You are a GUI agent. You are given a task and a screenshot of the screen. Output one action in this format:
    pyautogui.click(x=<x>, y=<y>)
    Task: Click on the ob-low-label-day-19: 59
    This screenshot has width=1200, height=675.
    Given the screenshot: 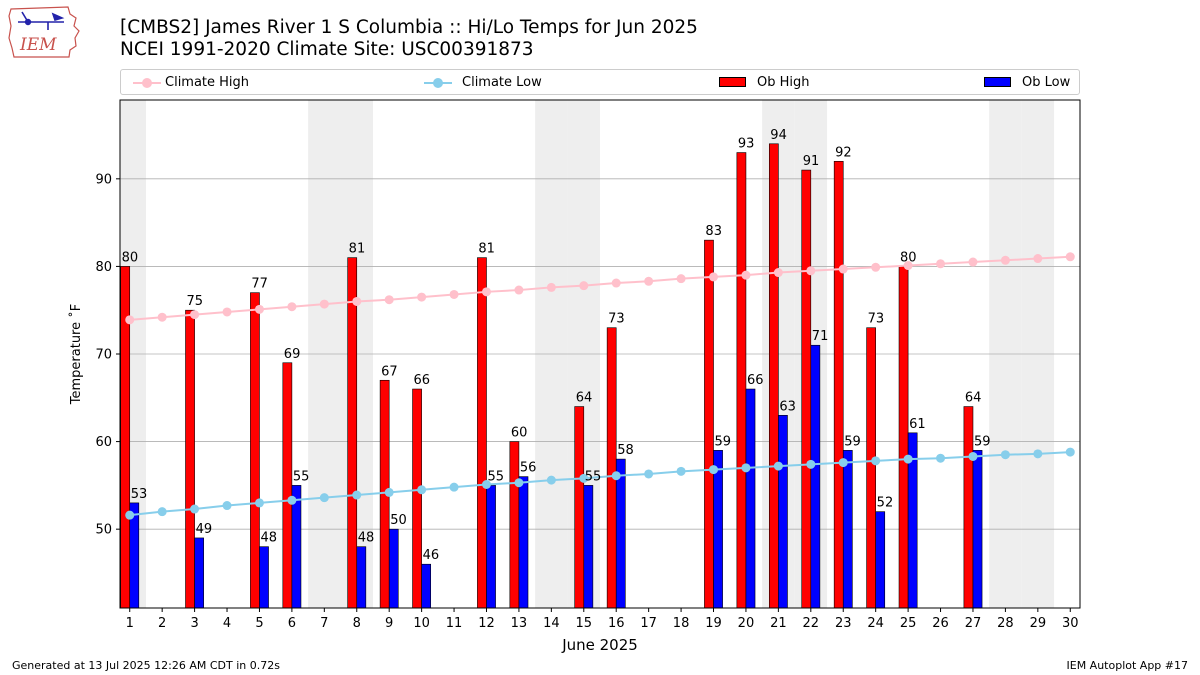 What is the action you would take?
    pyautogui.click(x=723, y=441)
    